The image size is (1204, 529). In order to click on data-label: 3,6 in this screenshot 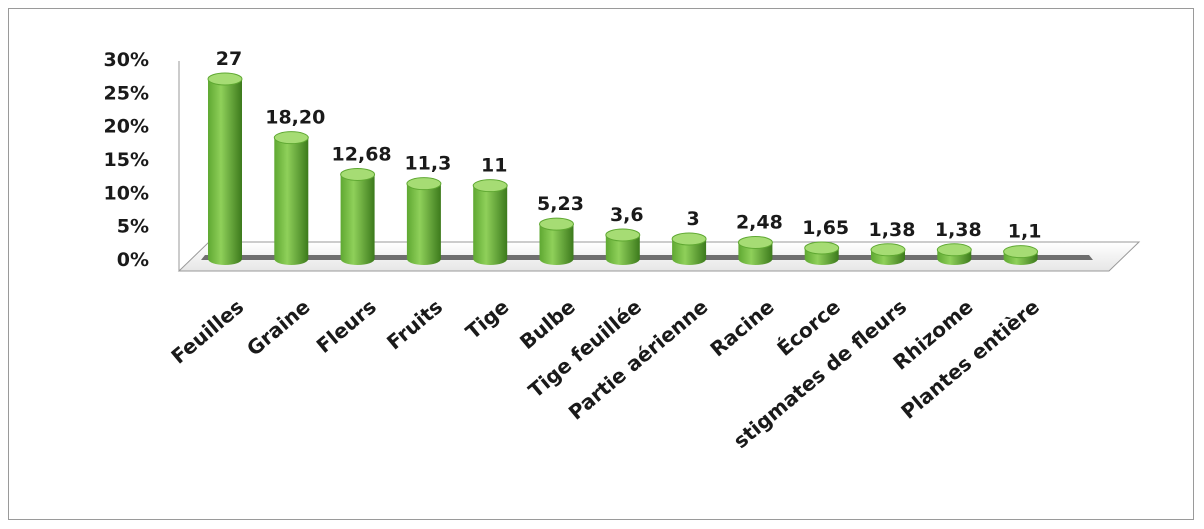, I will do `click(627, 215)`.